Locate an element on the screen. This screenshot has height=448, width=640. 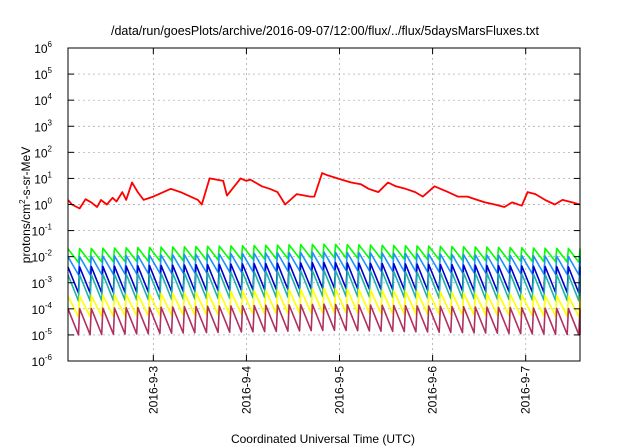
x-tick-label: 2016-9-6 is located at coordinates (433, 390).